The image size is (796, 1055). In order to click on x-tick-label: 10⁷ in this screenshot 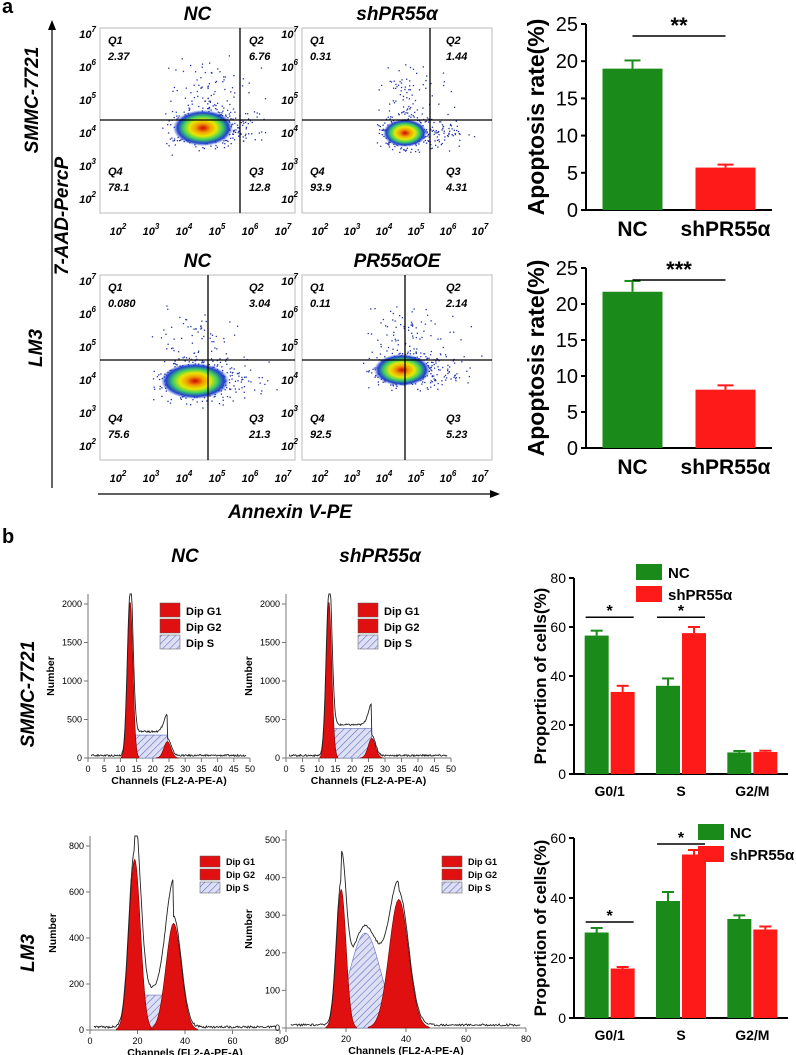, I will do `click(283, 477)`.